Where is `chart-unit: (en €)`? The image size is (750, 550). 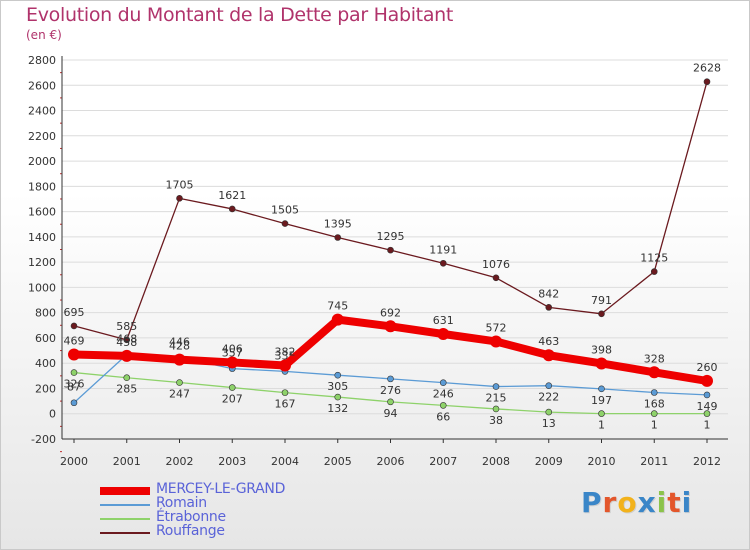
chart-unit: (en €) is located at coordinates (44, 35).